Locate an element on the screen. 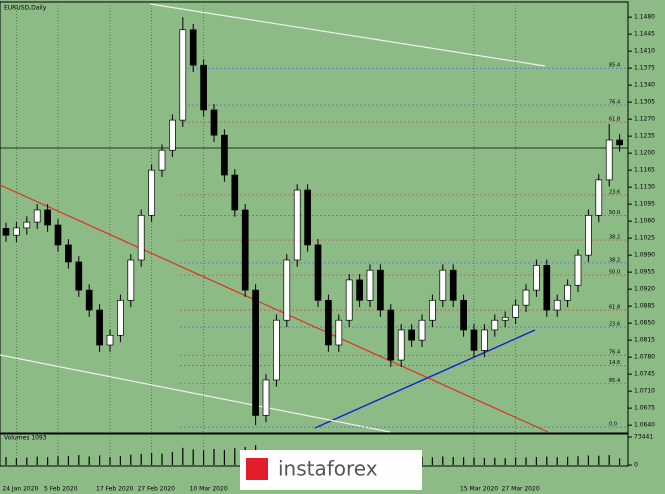 The height and width of the screenshot is (494, 665). watermark-text: instaforex is located at coordinates (328, 469).